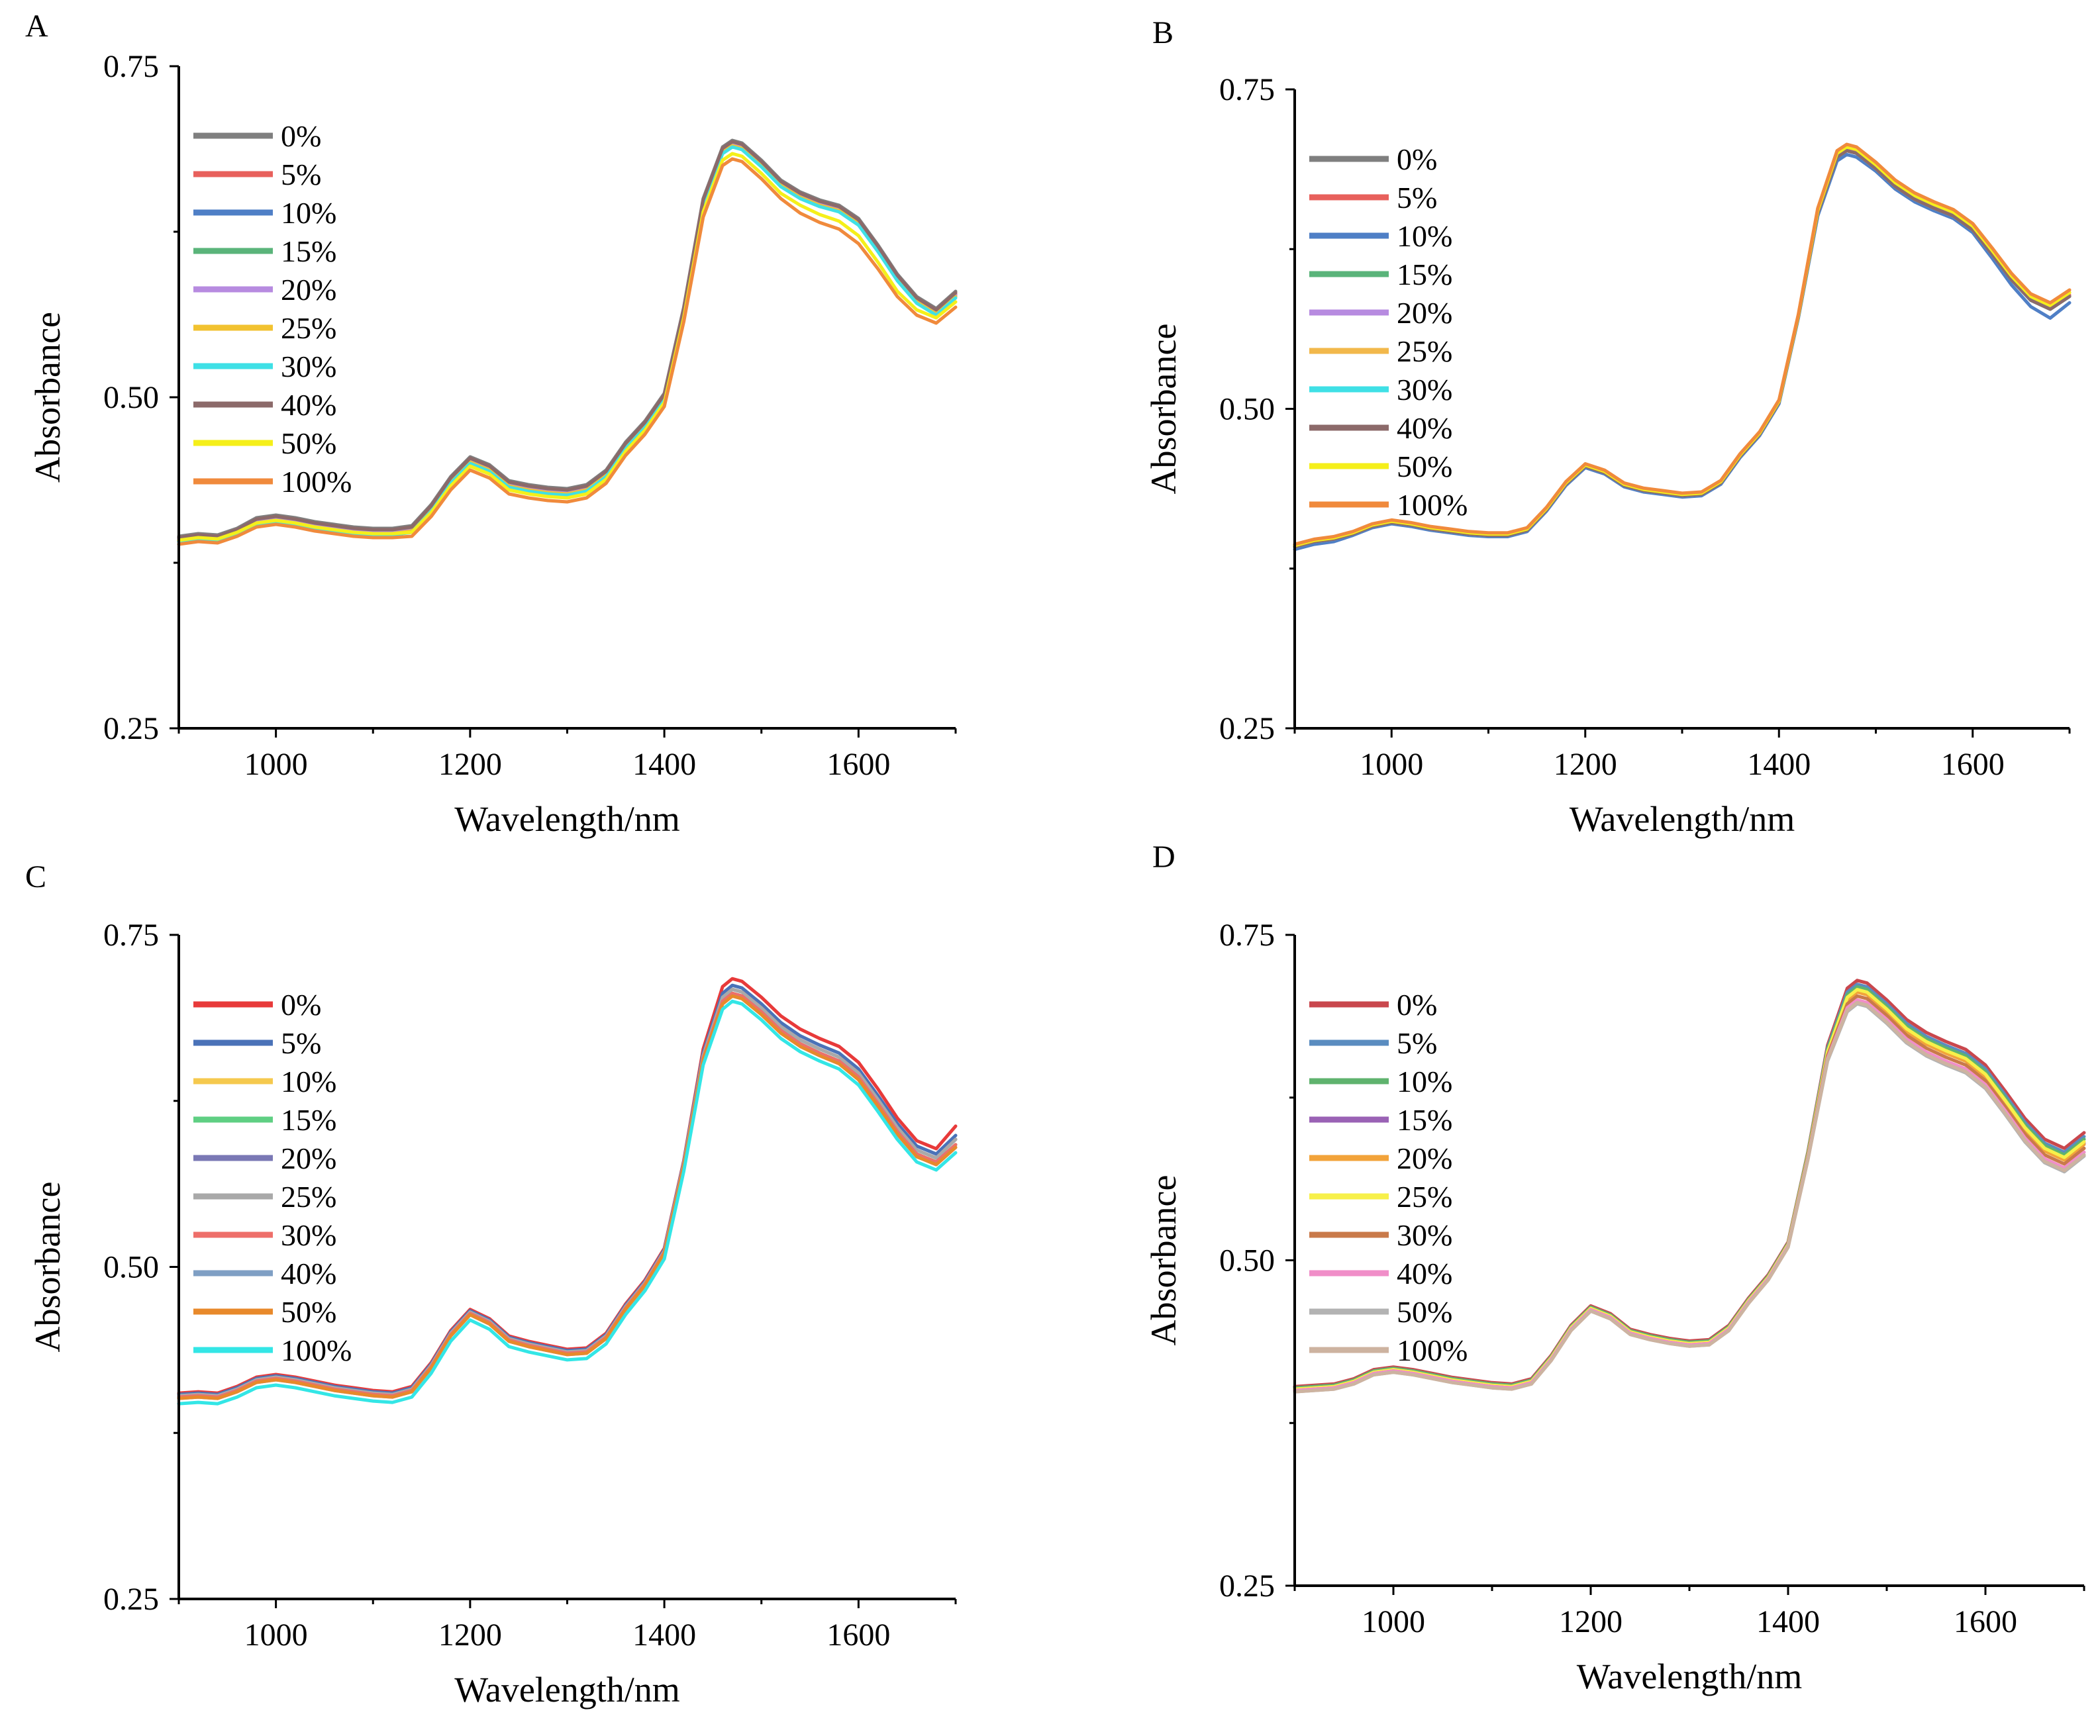  I want to click on panel-label: A, so click(37, 26).